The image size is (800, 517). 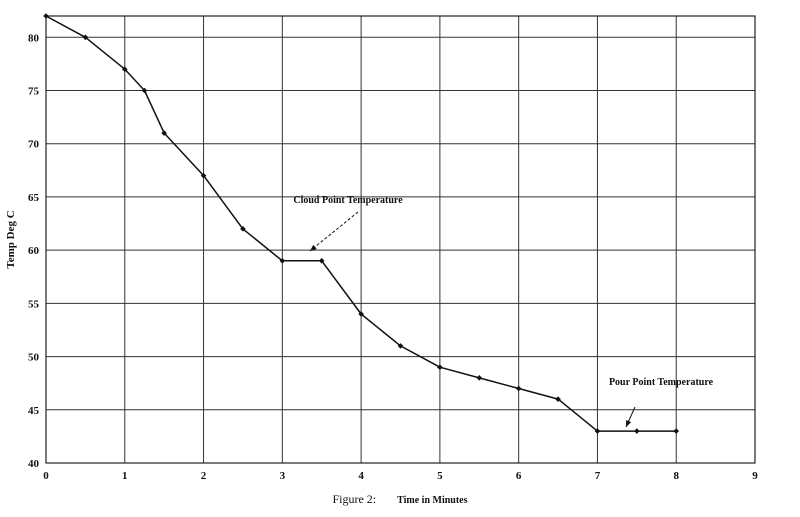 I want to click on x-tick-label: 7, so click(x=598, y=476).